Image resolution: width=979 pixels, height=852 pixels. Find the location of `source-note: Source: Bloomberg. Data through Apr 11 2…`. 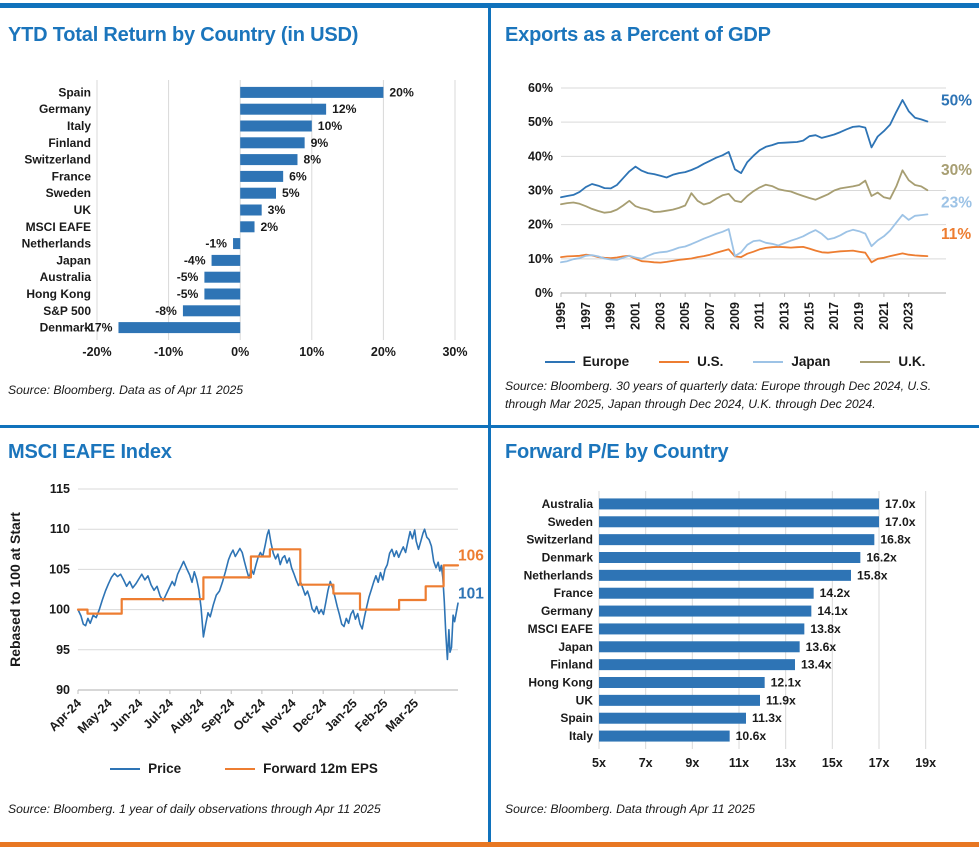

source-note: Source: Bloomberg. Data through Apr 11 2… is located at coordinates (630, 809).